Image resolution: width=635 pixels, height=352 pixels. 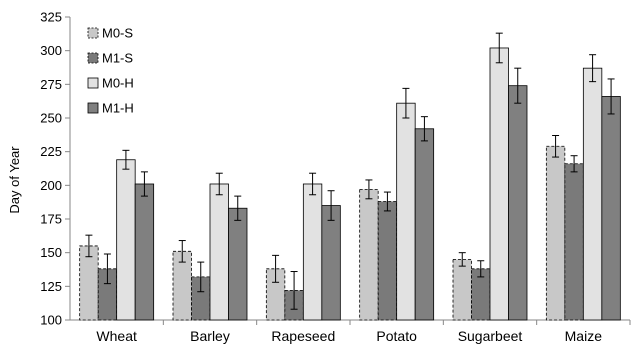 What do you see at coordinates (518, 203) in the screenshot?
I see `bar-m1-h-sugarbeet` at bounding box center [518, 203].